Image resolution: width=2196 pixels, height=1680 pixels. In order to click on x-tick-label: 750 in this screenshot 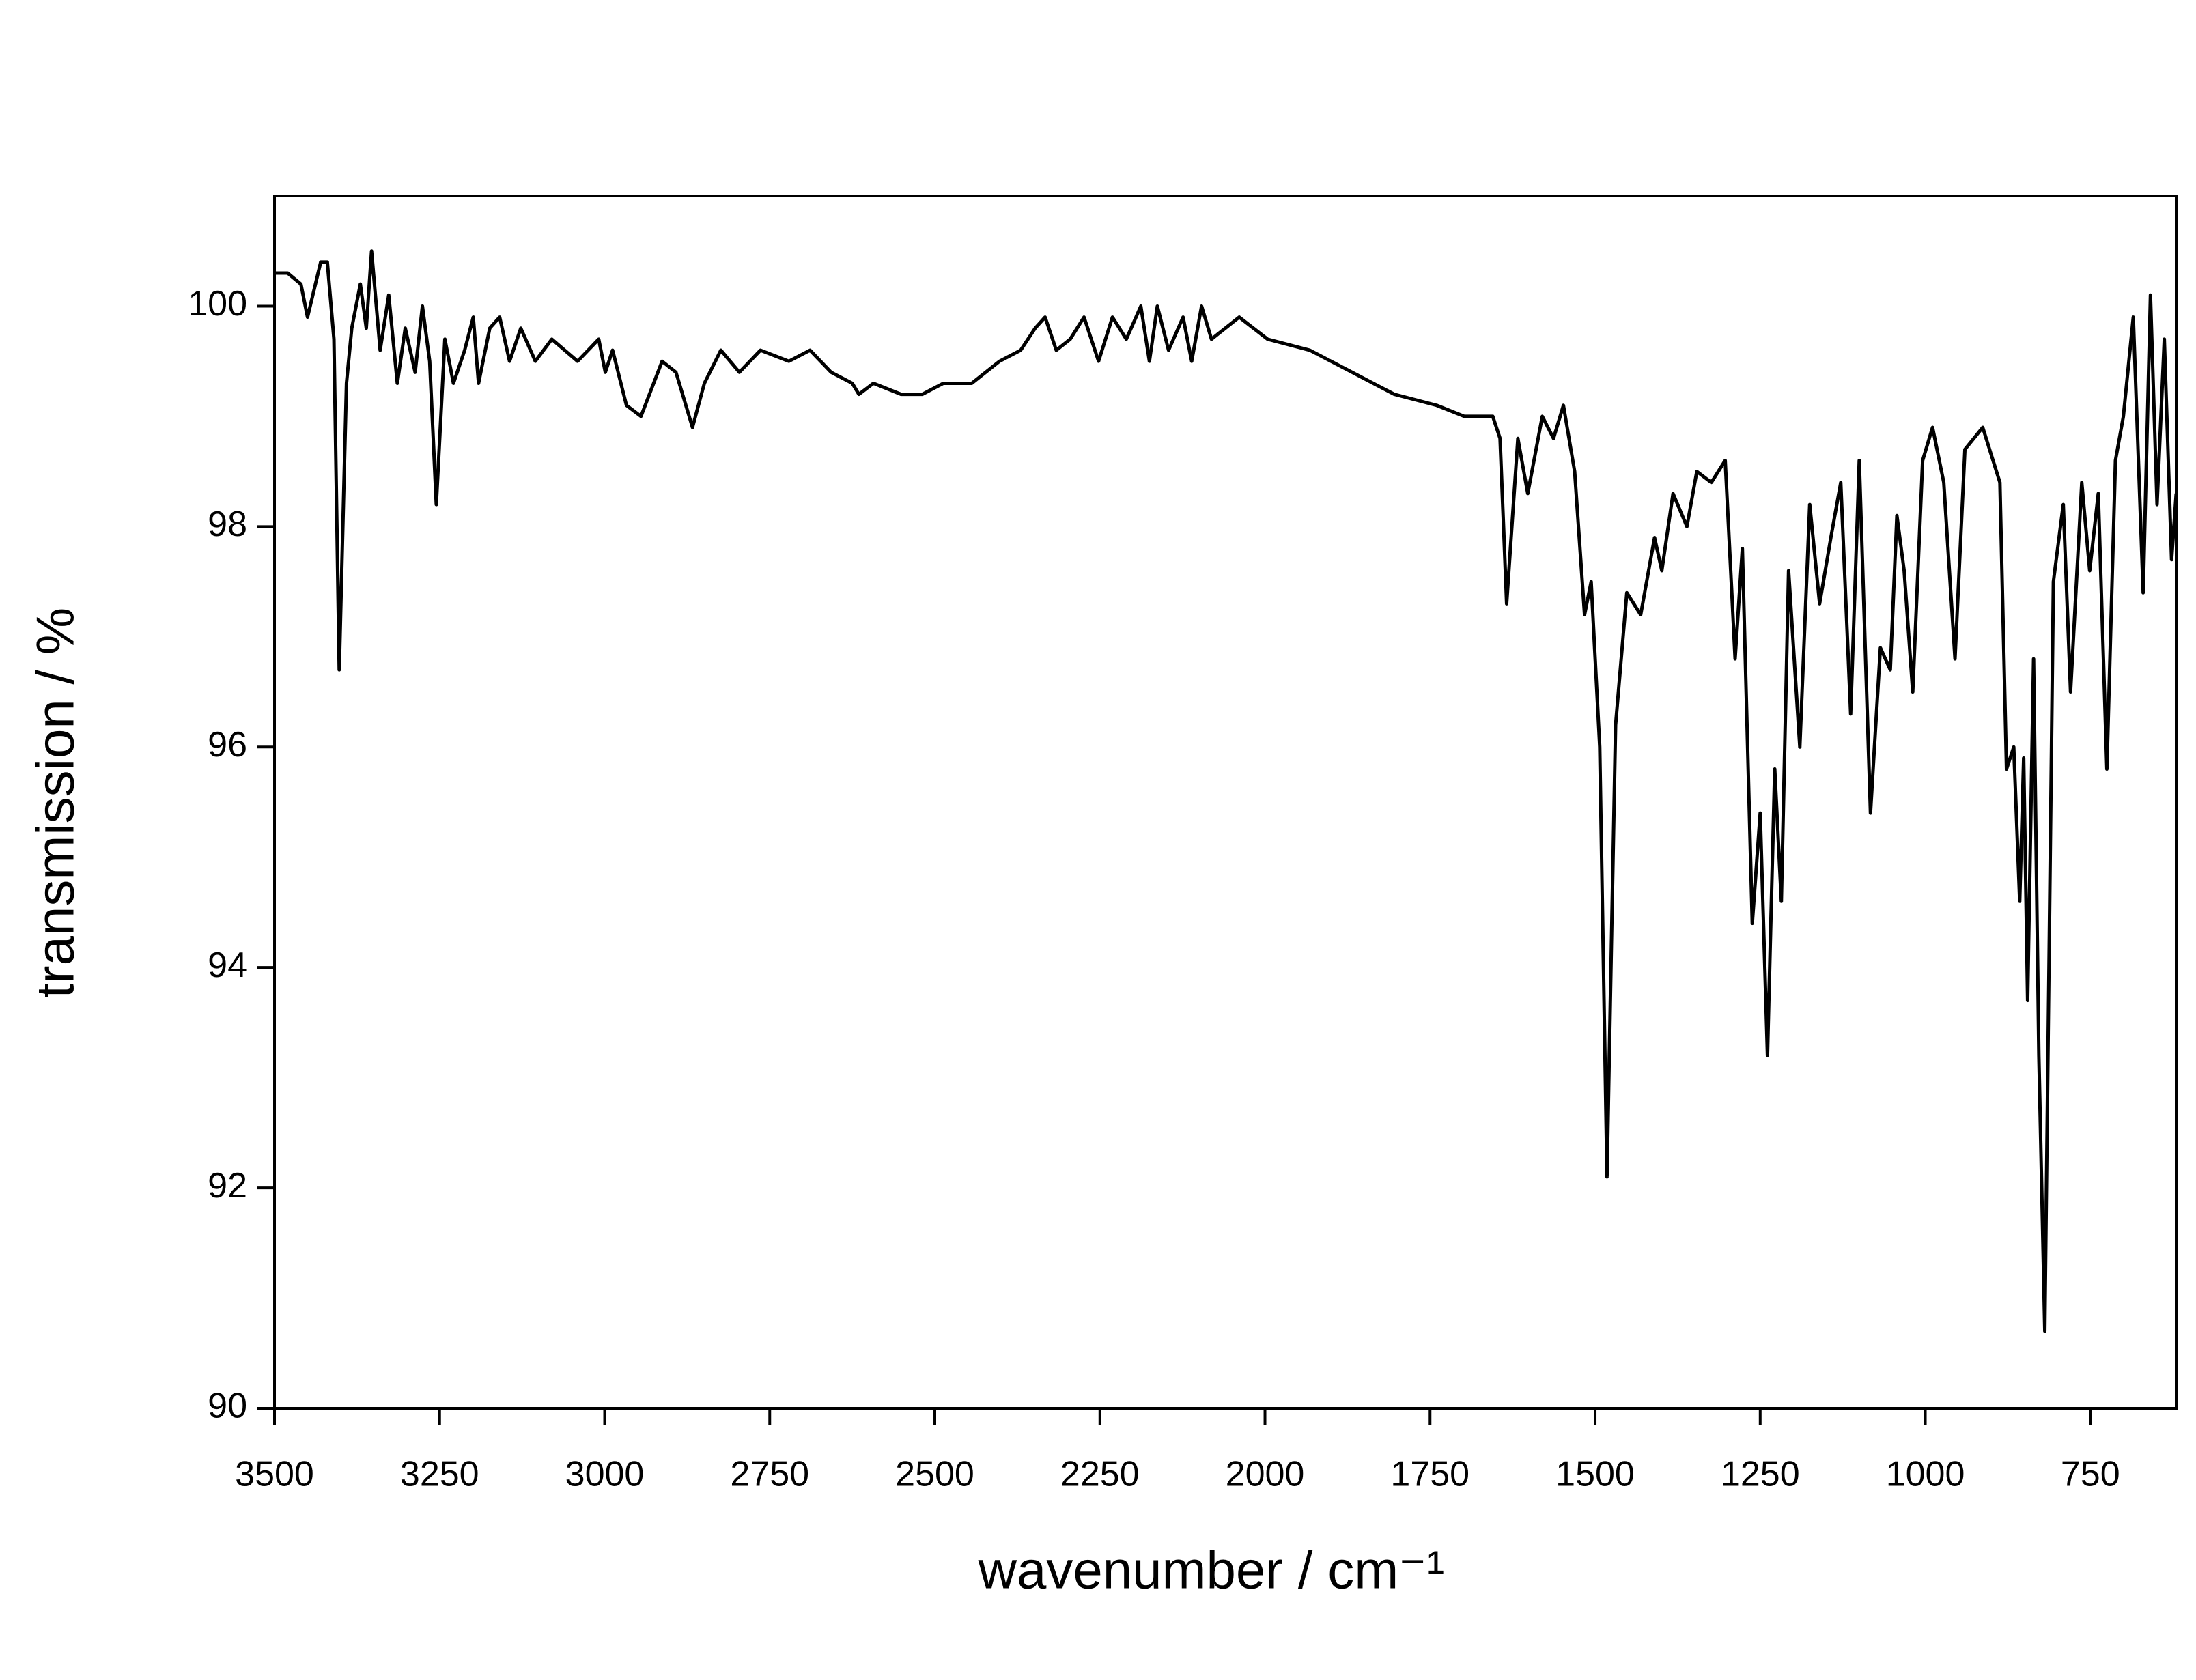, I will do `click(2090, 1474)`.